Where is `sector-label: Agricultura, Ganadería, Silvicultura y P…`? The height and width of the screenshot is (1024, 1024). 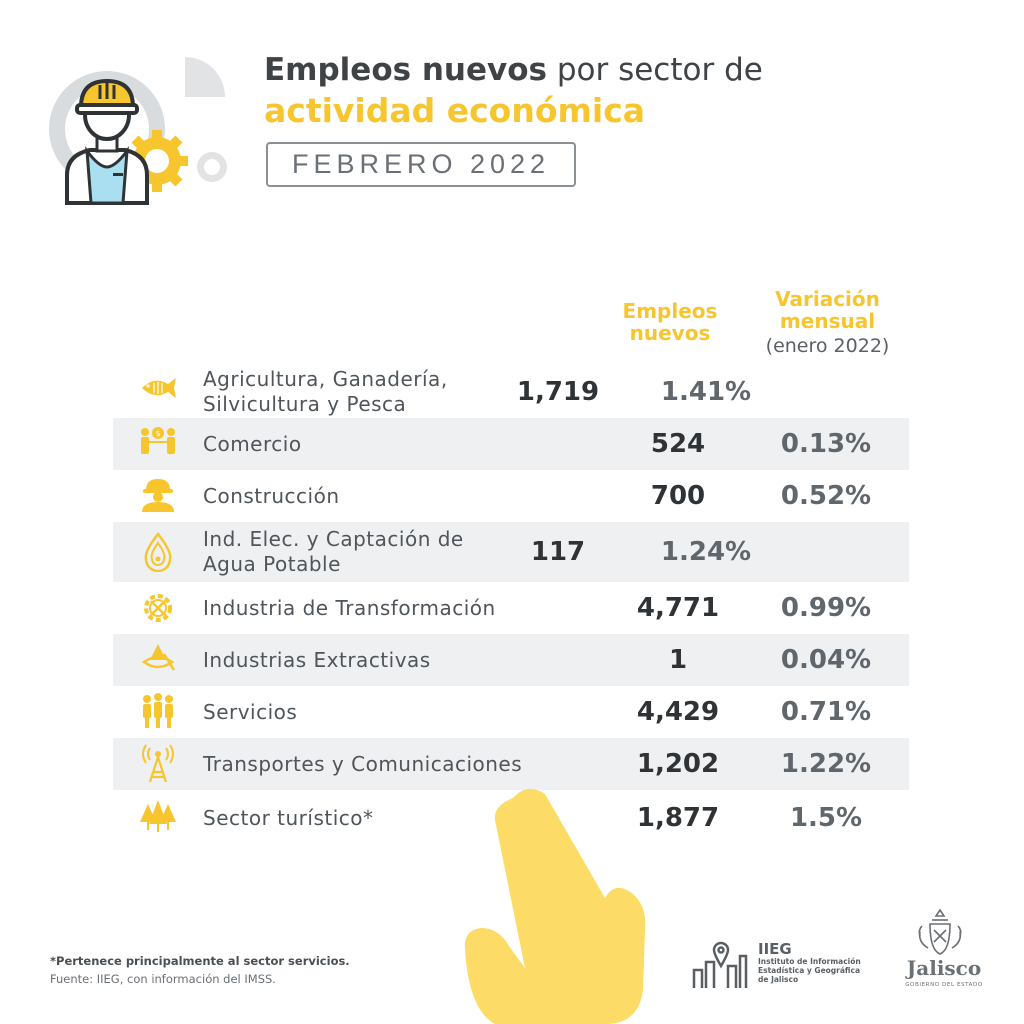
sector-label: Agricultura, Ganadería, Silvicultura y P… is located at coordinates (325, 391).